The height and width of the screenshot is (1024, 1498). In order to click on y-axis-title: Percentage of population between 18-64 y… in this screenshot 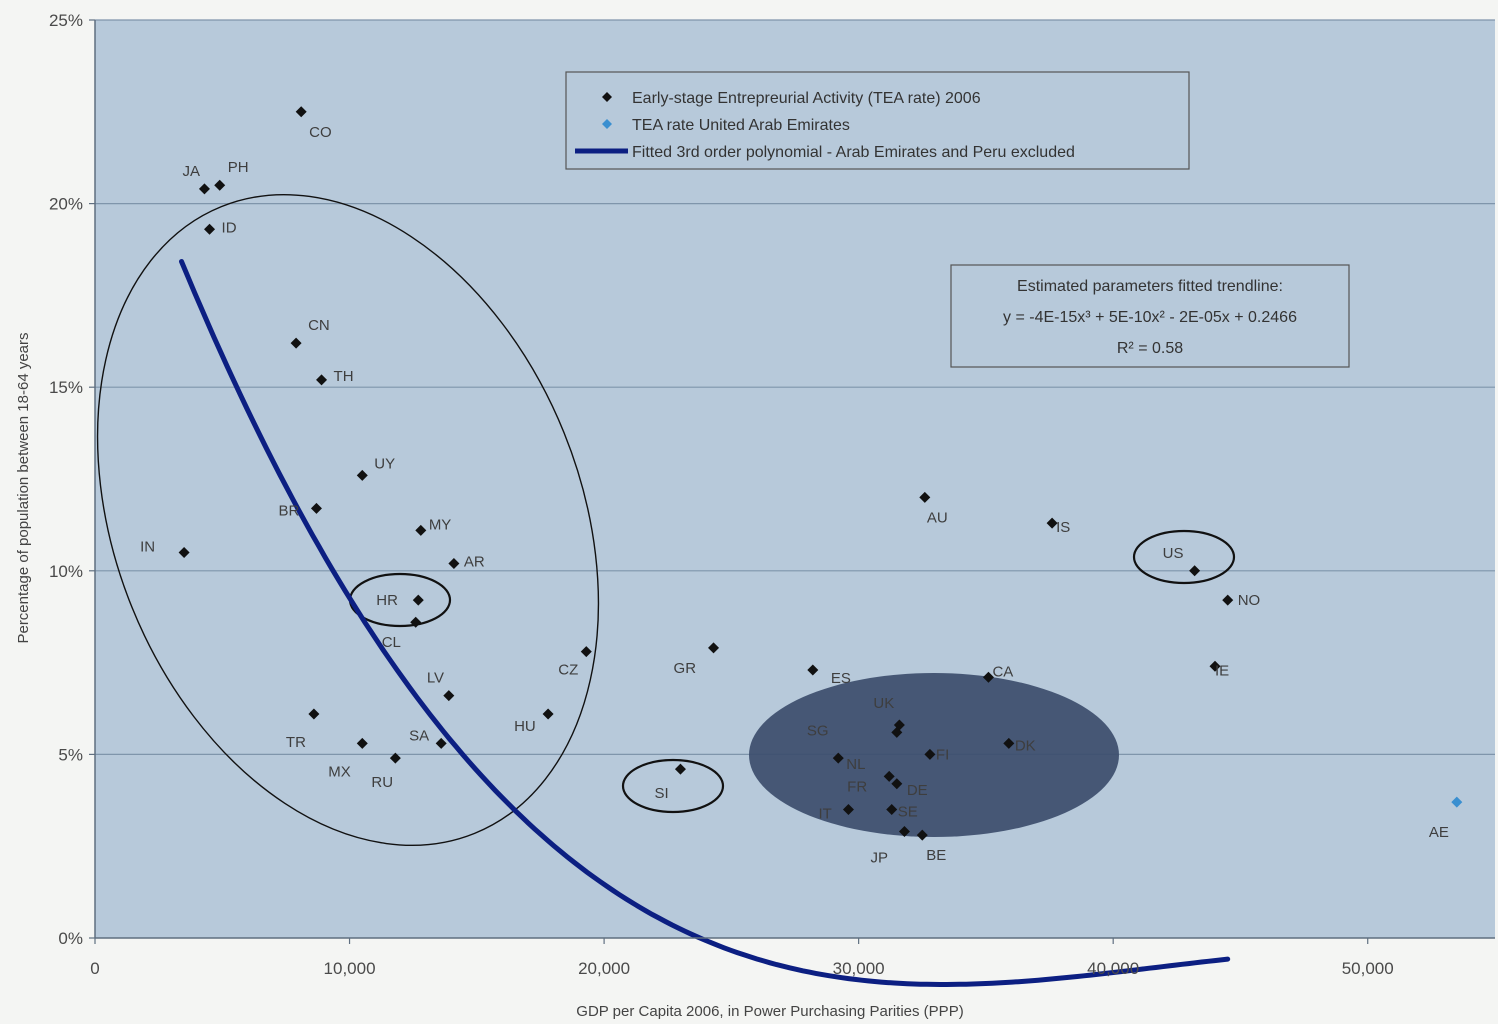, I will do `click(23, 487)`.